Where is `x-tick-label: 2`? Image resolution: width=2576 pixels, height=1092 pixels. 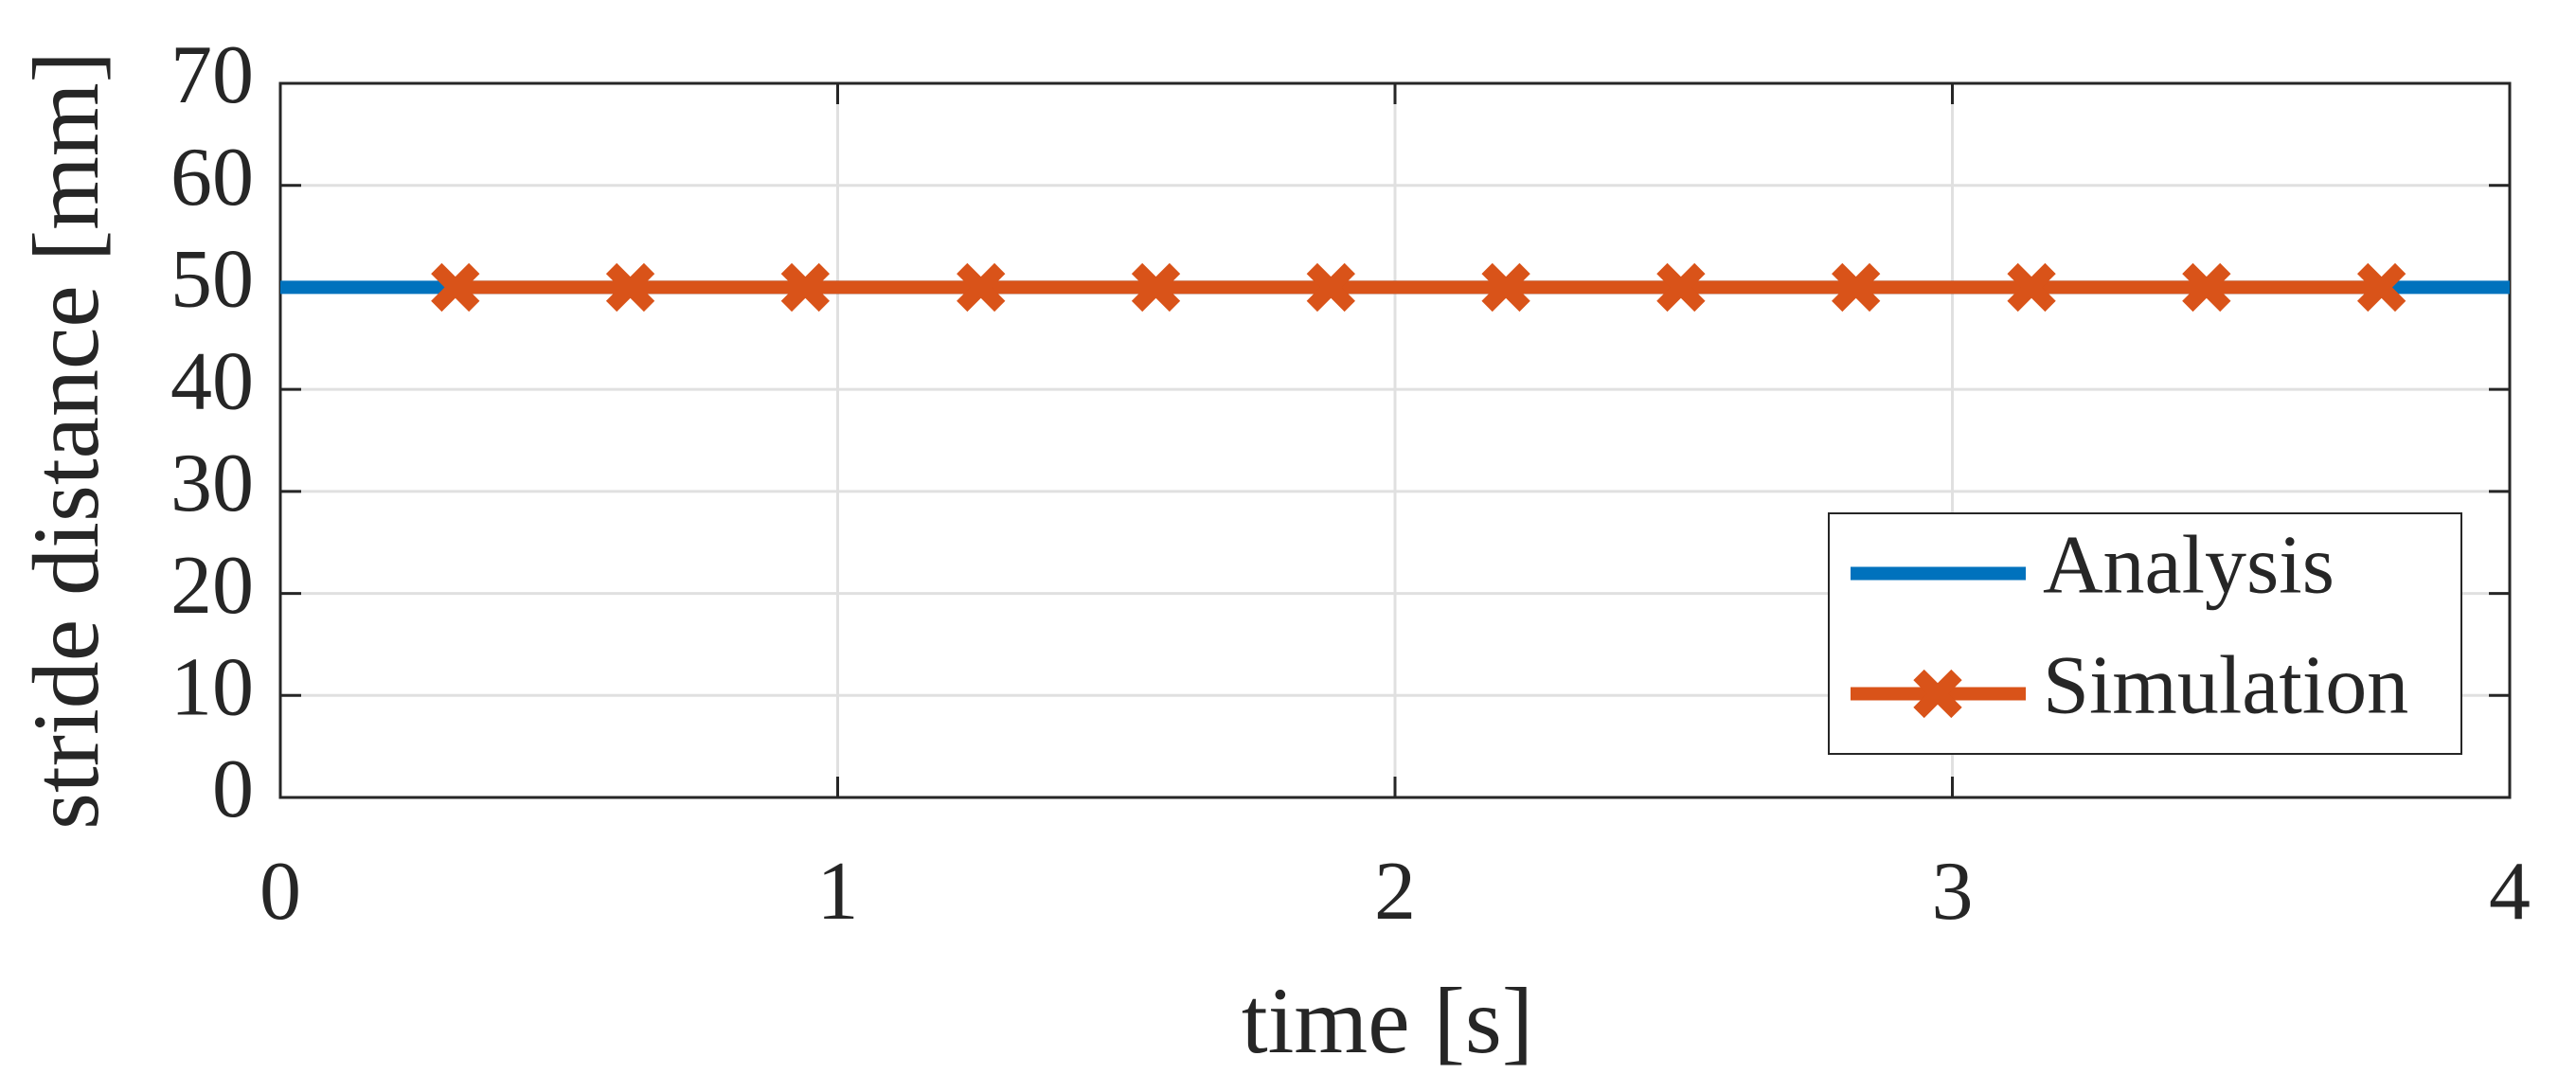
x-tick-label: 2 is located at coordinates (1395, 892).